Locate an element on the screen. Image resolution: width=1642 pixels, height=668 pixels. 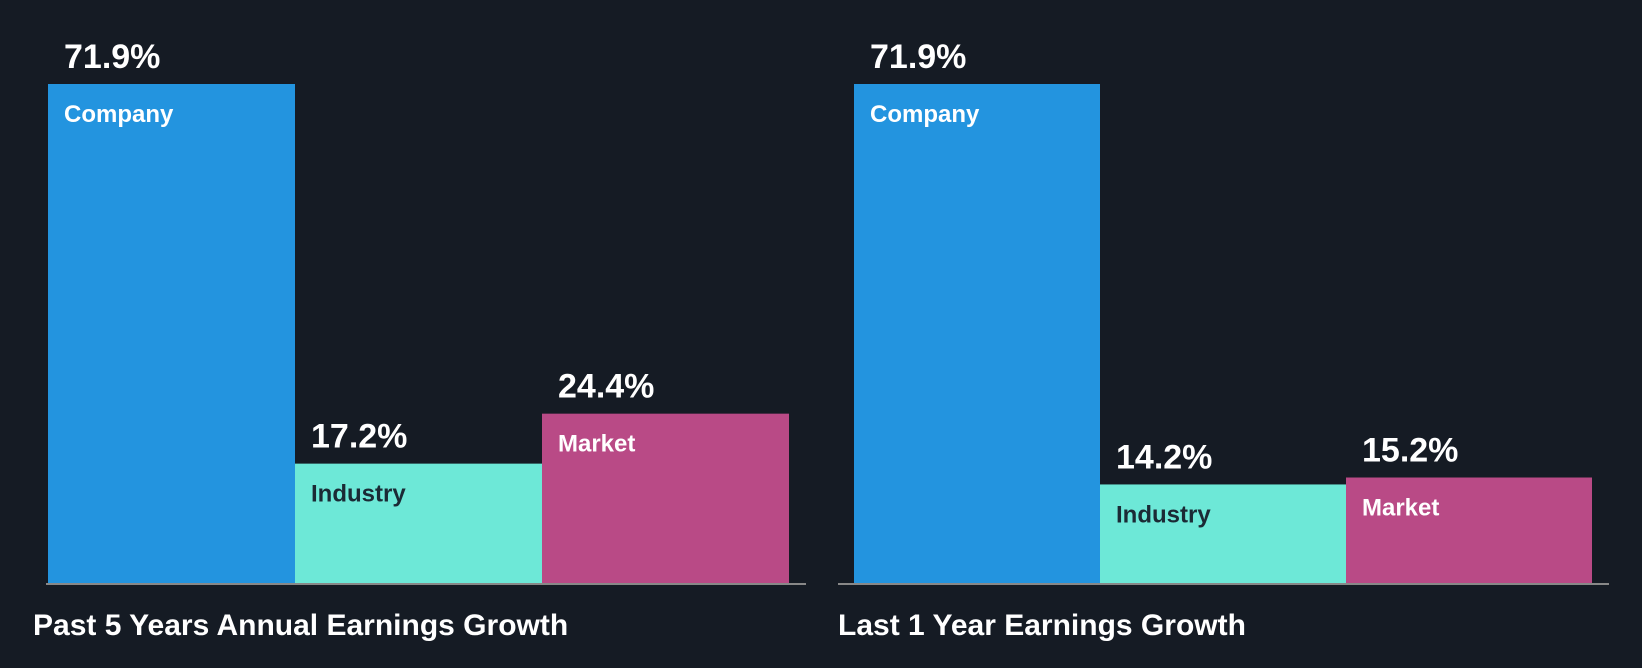
value-label-market: 24.4% is located at coordinates (606, 387).